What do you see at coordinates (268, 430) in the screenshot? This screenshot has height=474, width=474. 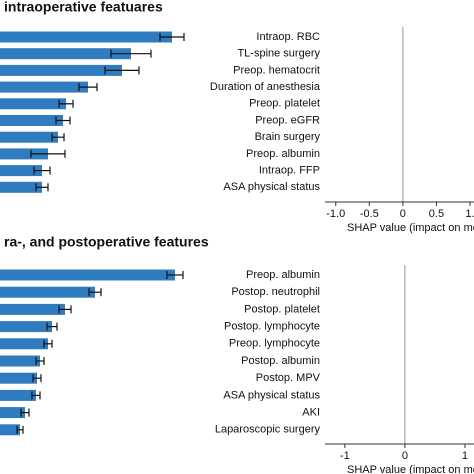 I see `feature-label: Laparoscopic surgery` at bounding box center [268, 430].